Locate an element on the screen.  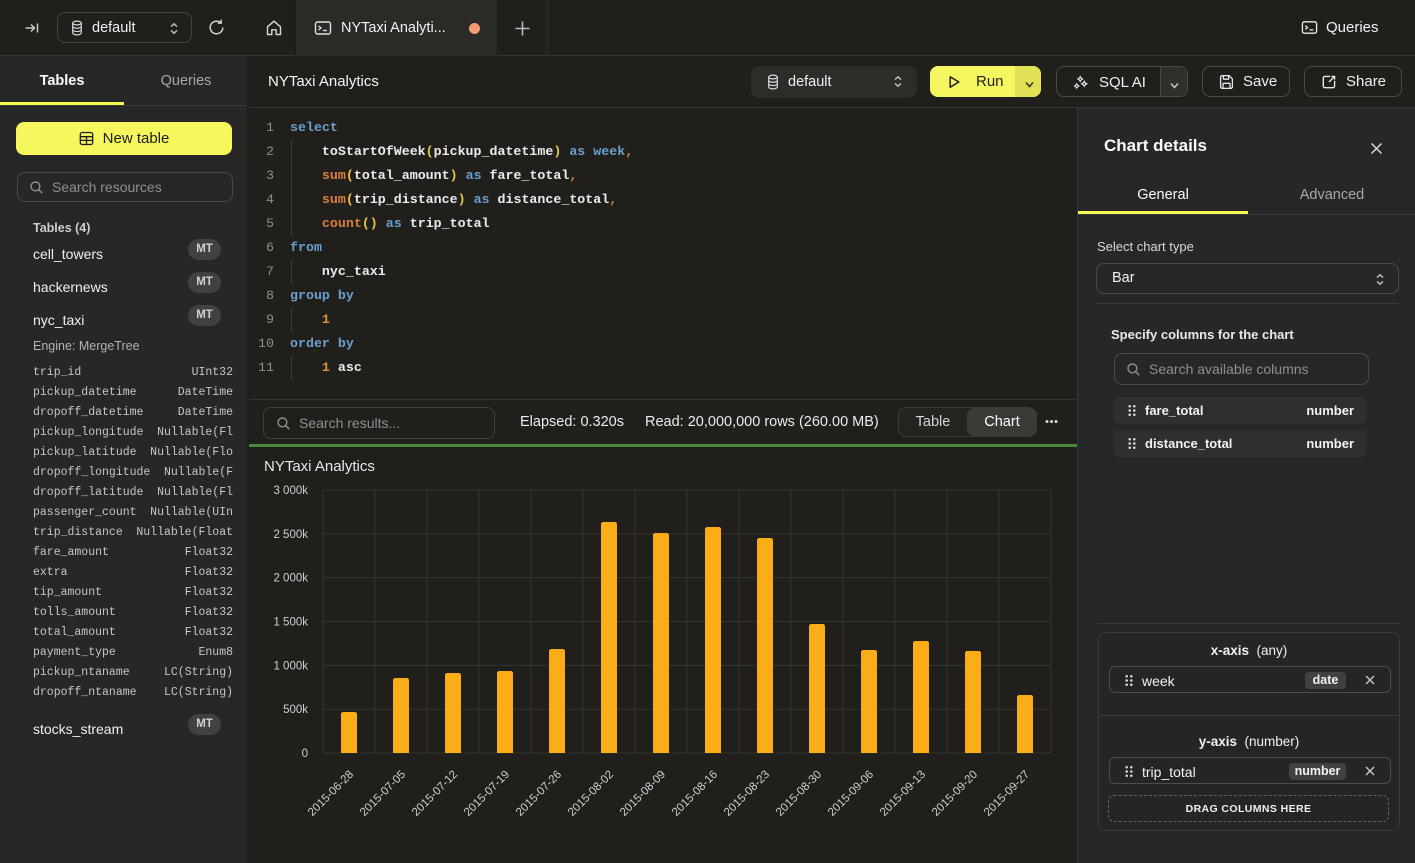
svg-text: 500k is located at coordinates (295, 710).